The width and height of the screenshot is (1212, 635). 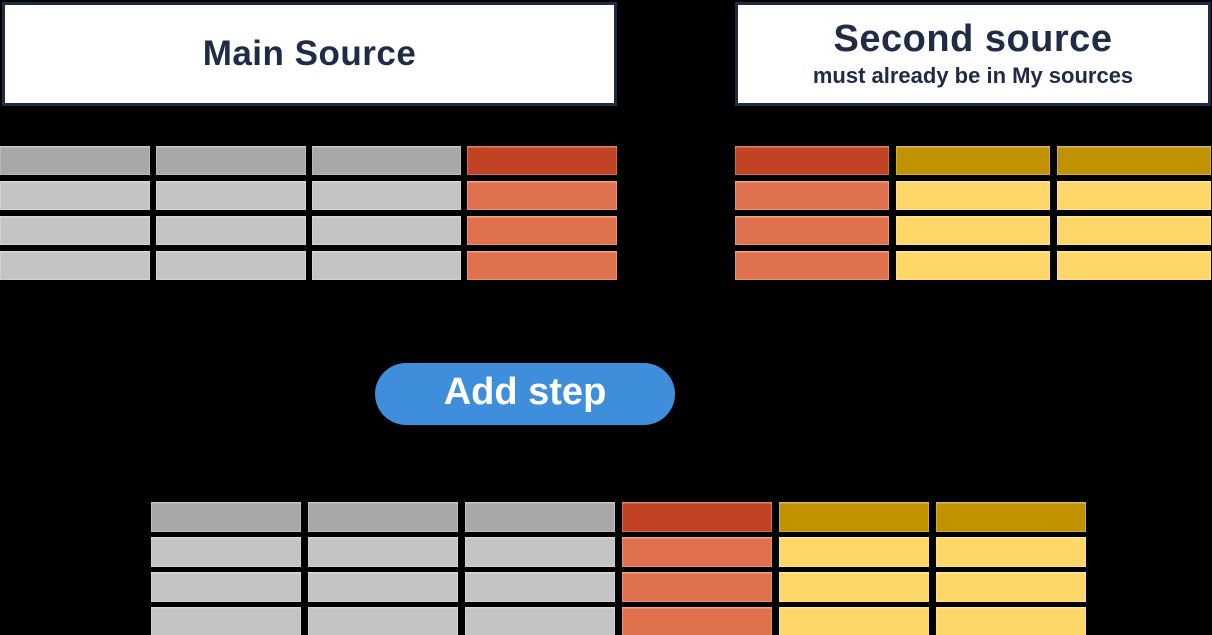 I want to click on main-source-table, so click(x=308, y=213).